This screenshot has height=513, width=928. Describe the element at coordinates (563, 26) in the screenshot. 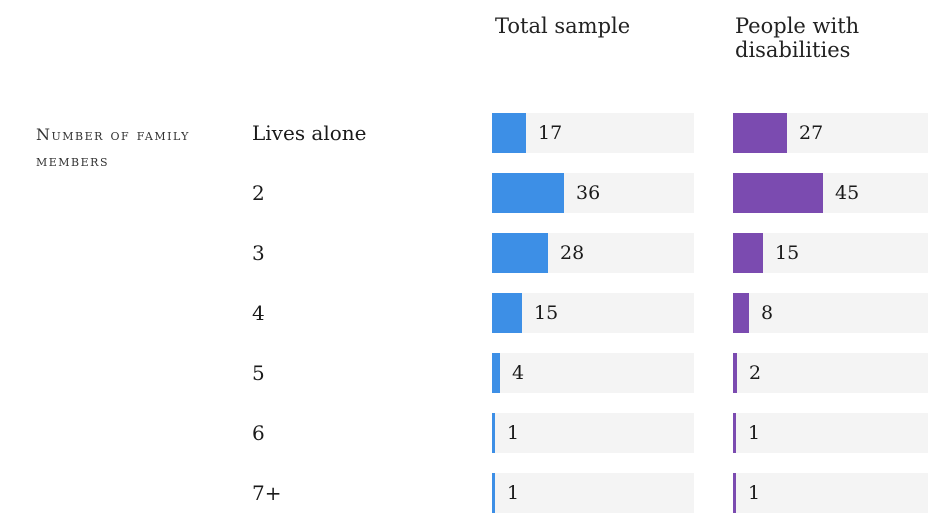

I see `column-header-total-sample: Total sample` at that location.